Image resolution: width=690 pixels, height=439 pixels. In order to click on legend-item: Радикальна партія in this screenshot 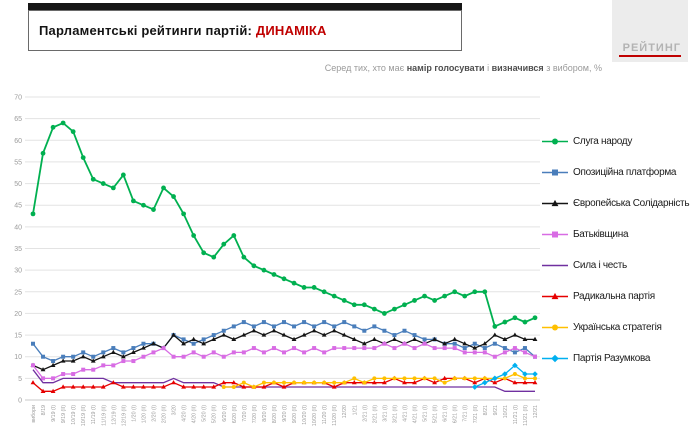, I will do `click(616, 296)`.